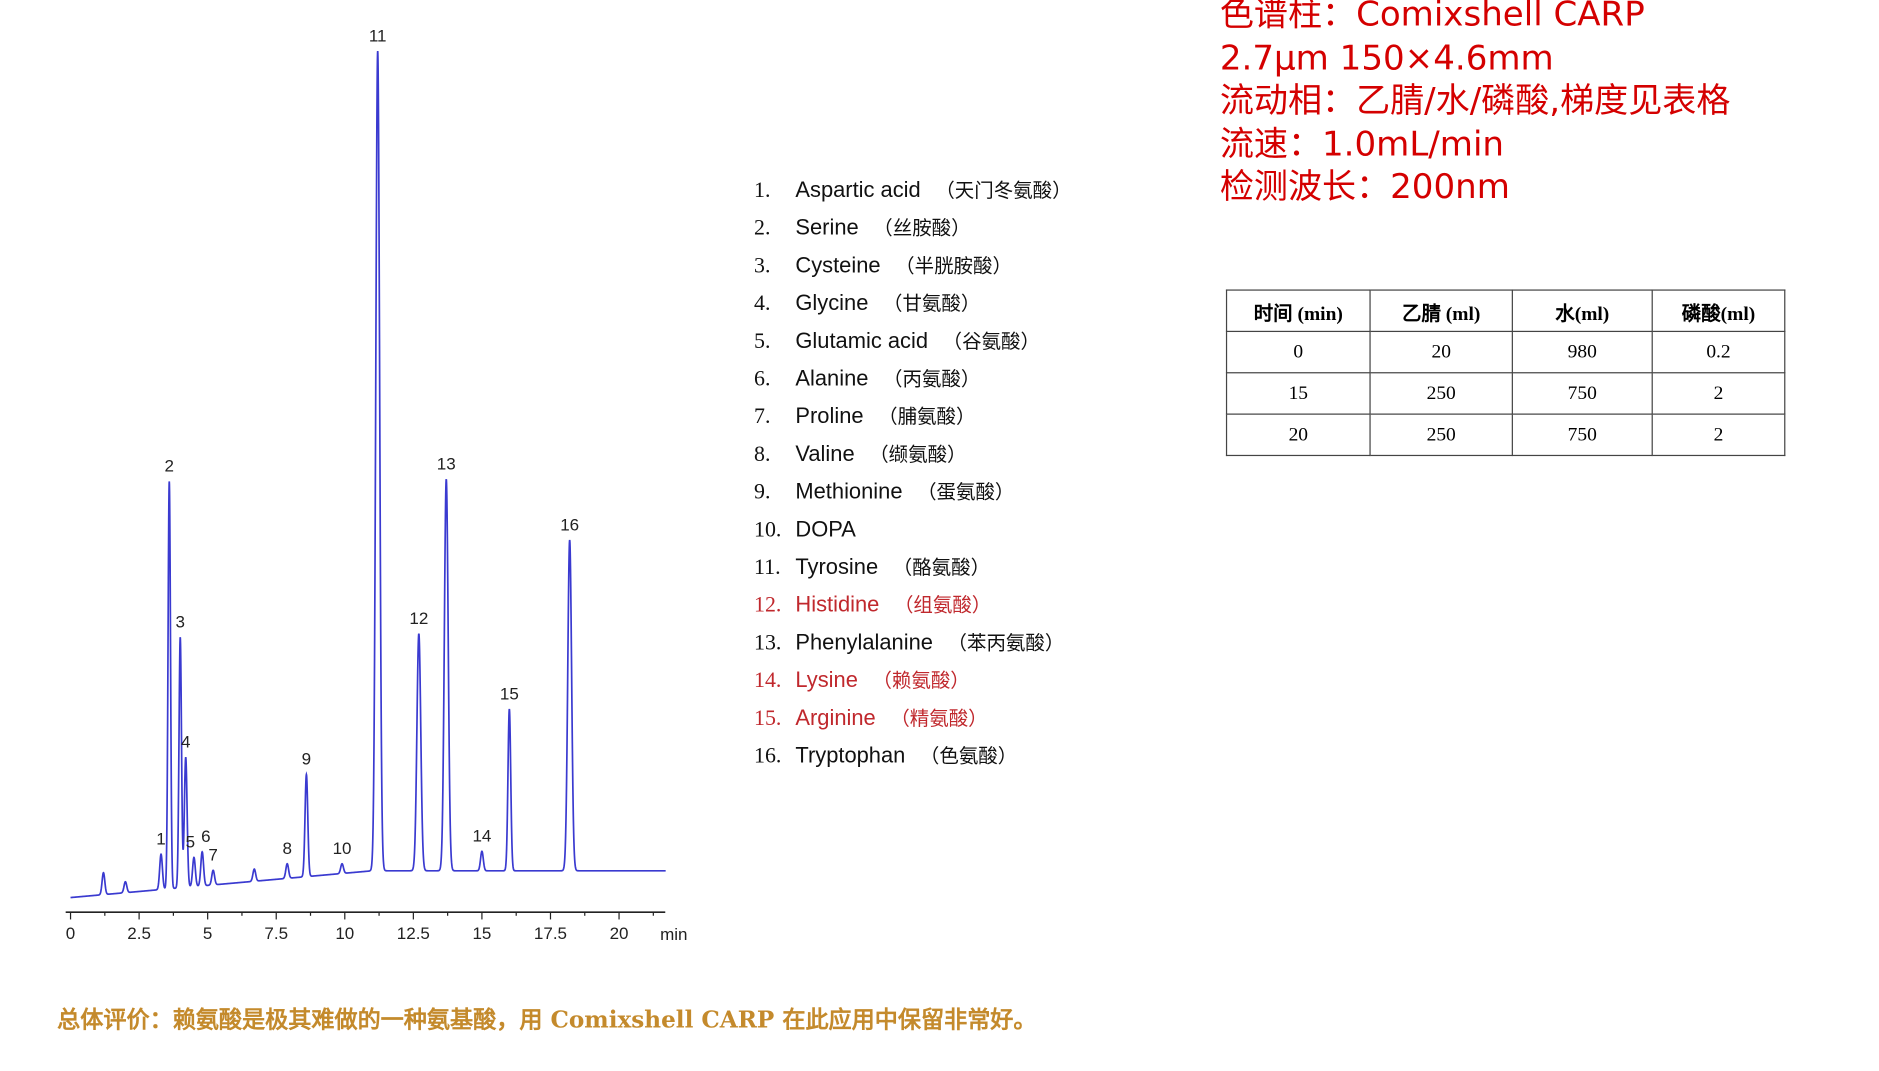 The width and height of the screenshot is (1879, 1071). Describe the element at coordinates (1475, 100) in the screenshot. I see `mobile-phase-text: 流动相：乙腈/水/磷酸,梯度见表格` at that location.